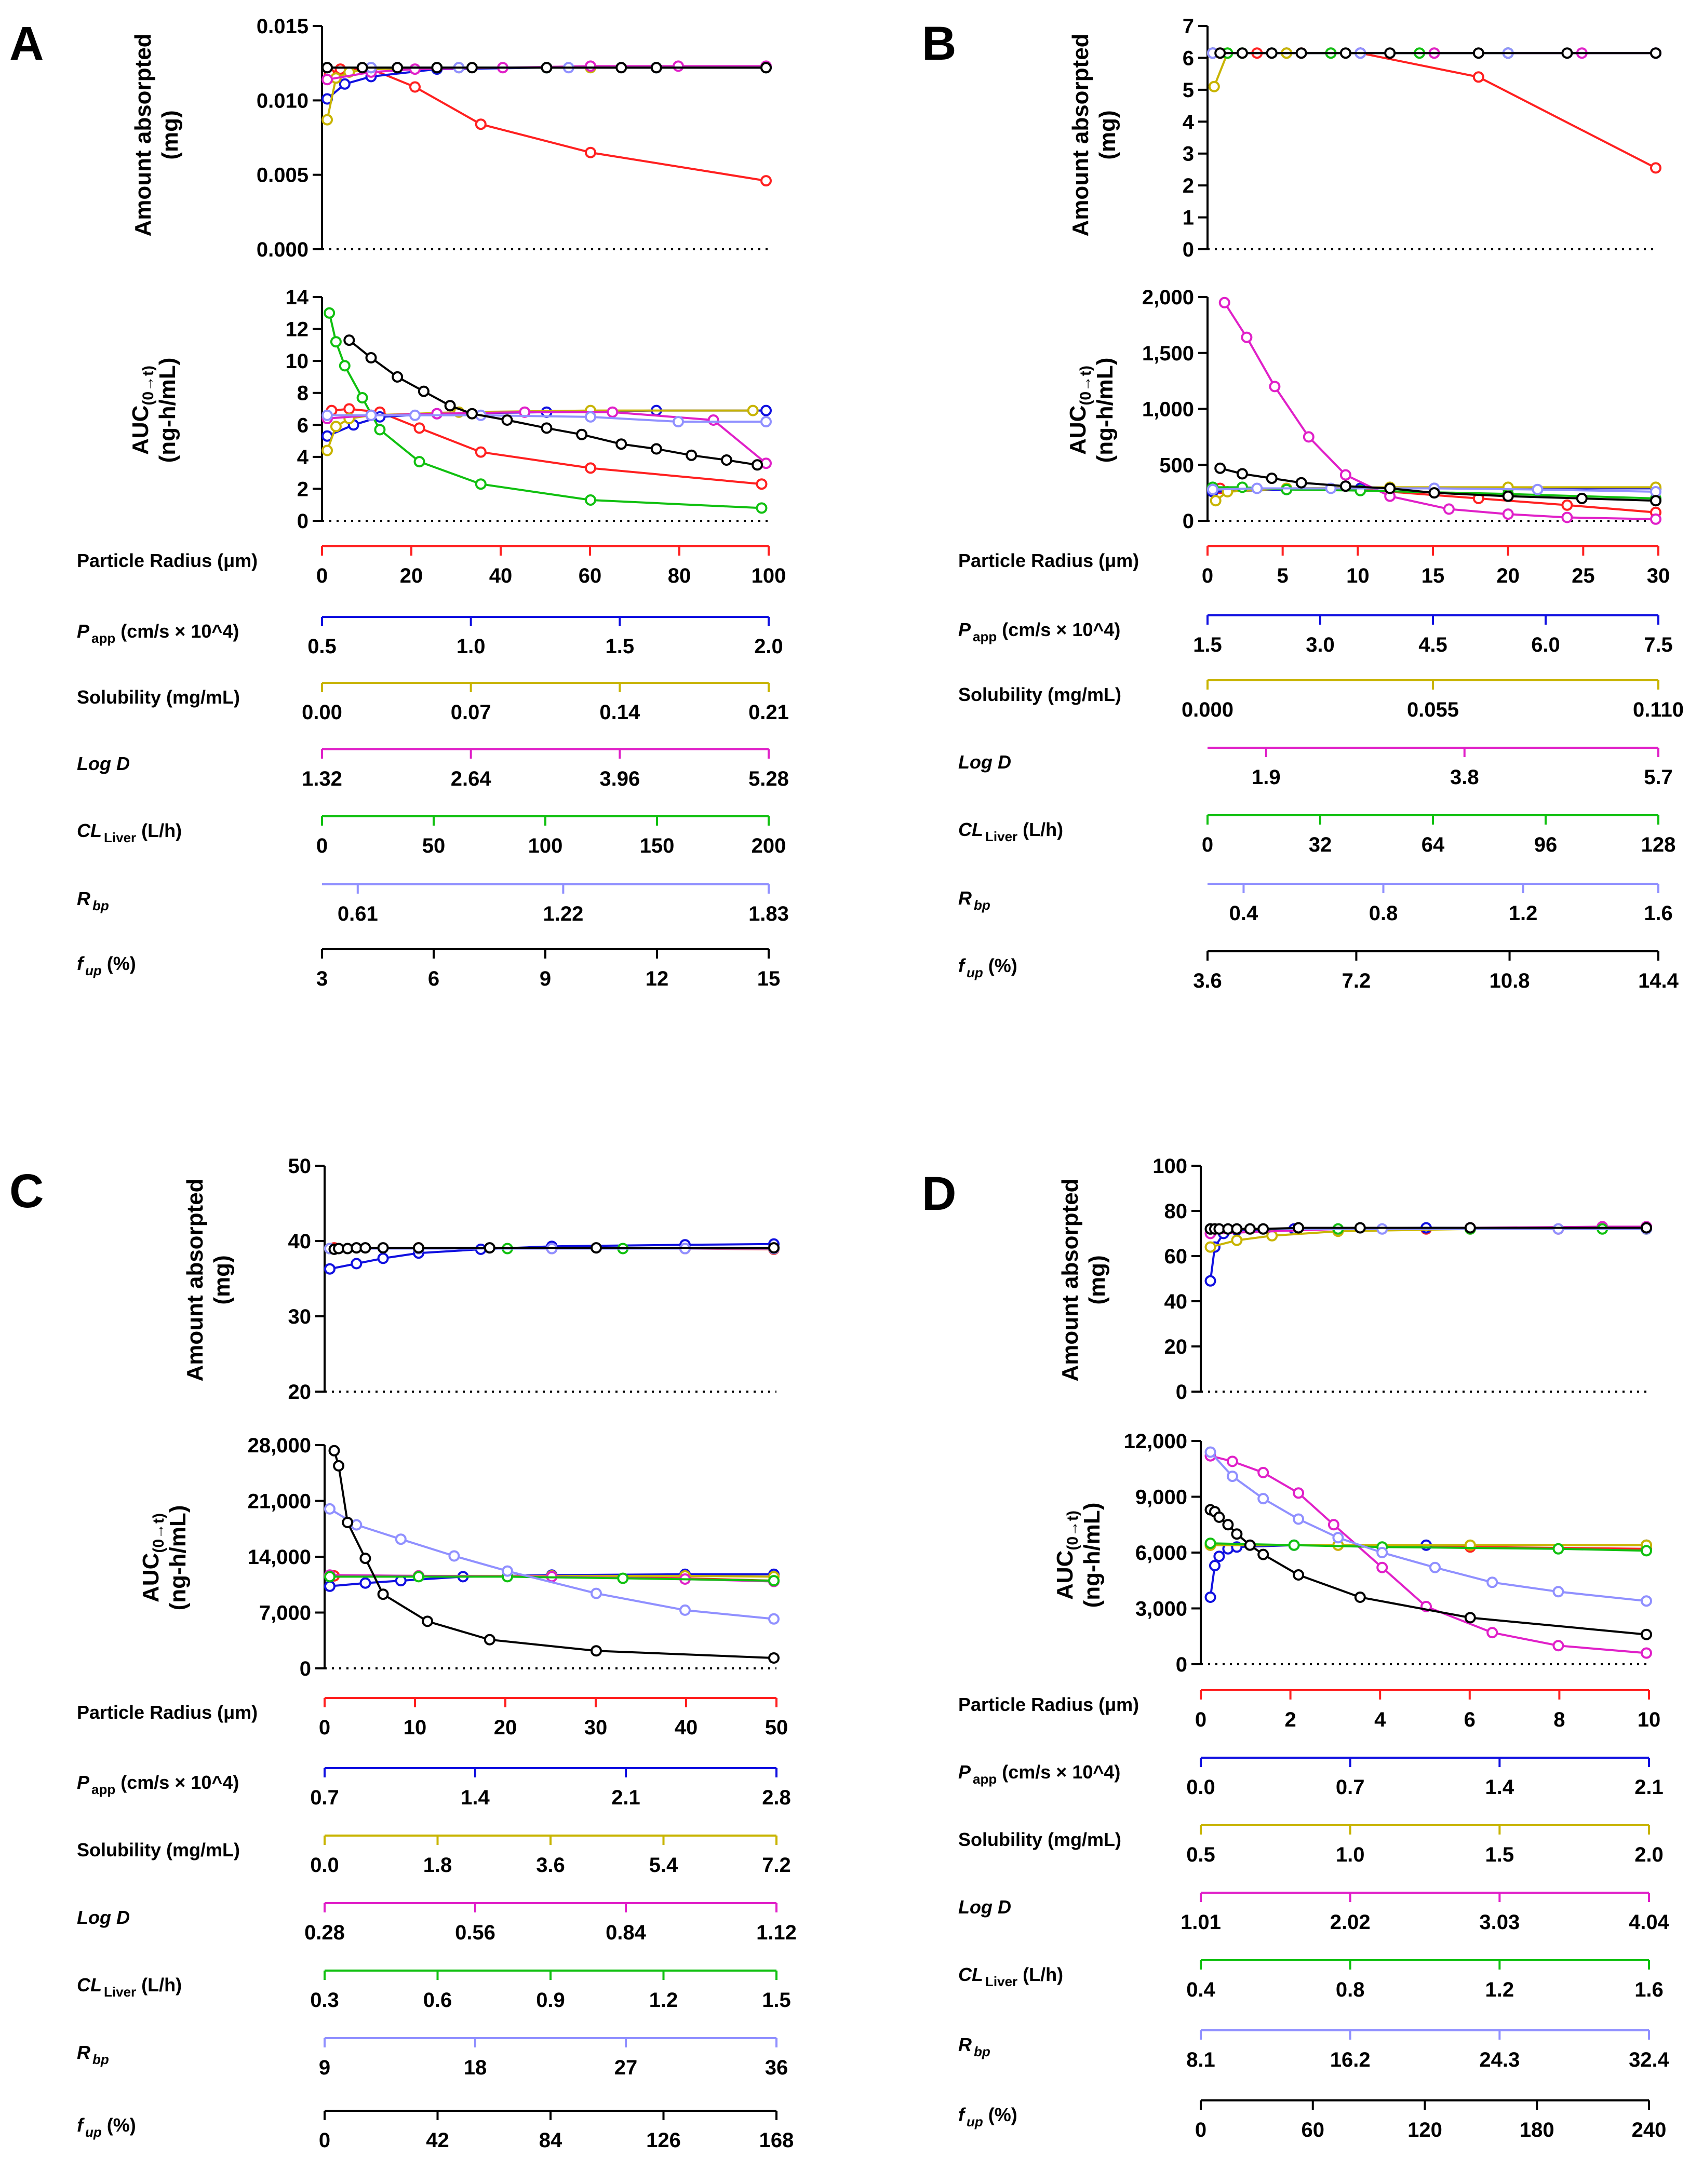 The image size is (1703, 2184). I want to click on scale-tick-label: 64, so click(1433, 844).